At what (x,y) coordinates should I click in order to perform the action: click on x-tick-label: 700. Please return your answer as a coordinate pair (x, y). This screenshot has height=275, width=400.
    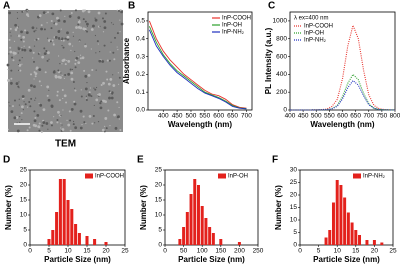
    Looking at the image, I should click on (368, 116).